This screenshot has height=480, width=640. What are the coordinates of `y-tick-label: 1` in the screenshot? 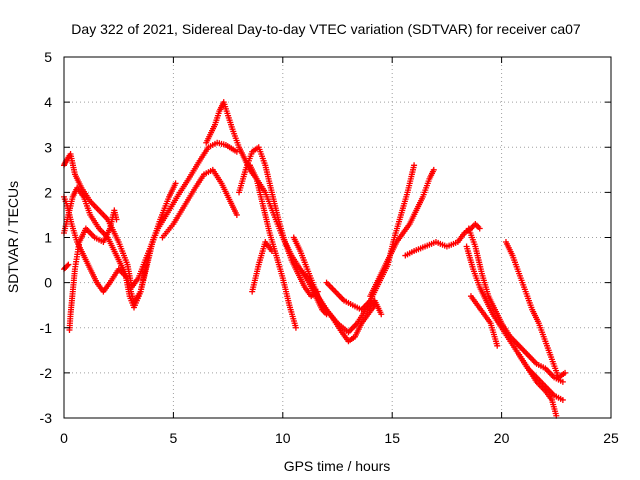 It's located at (48, 238).